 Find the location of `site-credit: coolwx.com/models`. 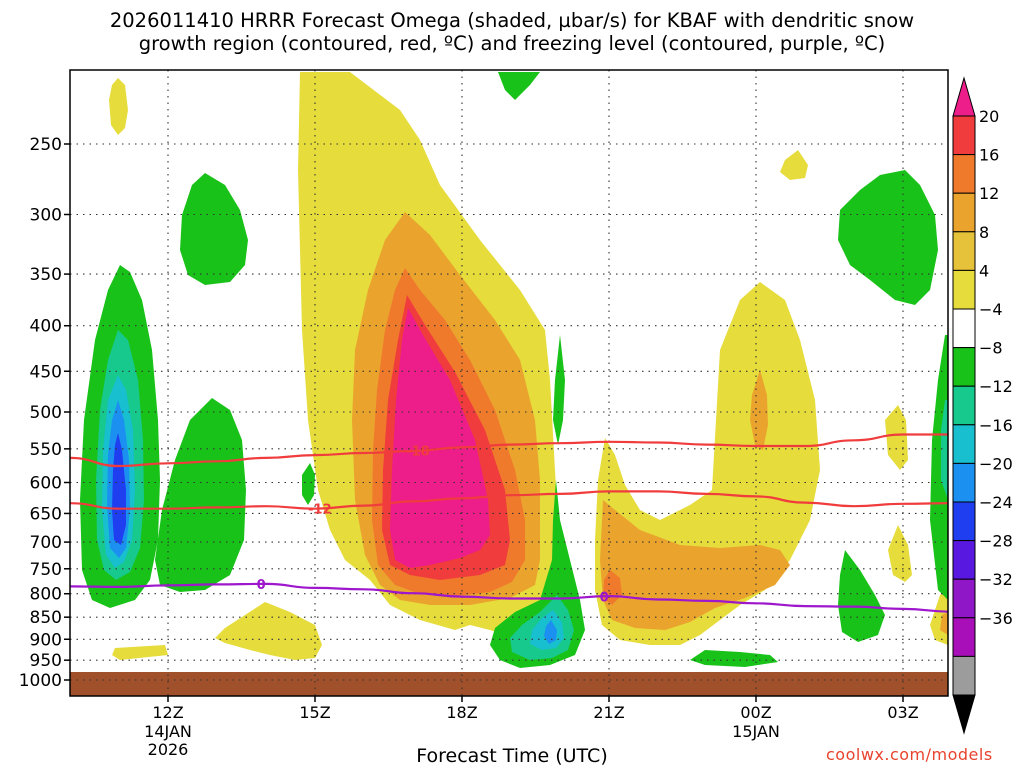

site-credit: coolwx.com/models is located at coordinates (909, 754).